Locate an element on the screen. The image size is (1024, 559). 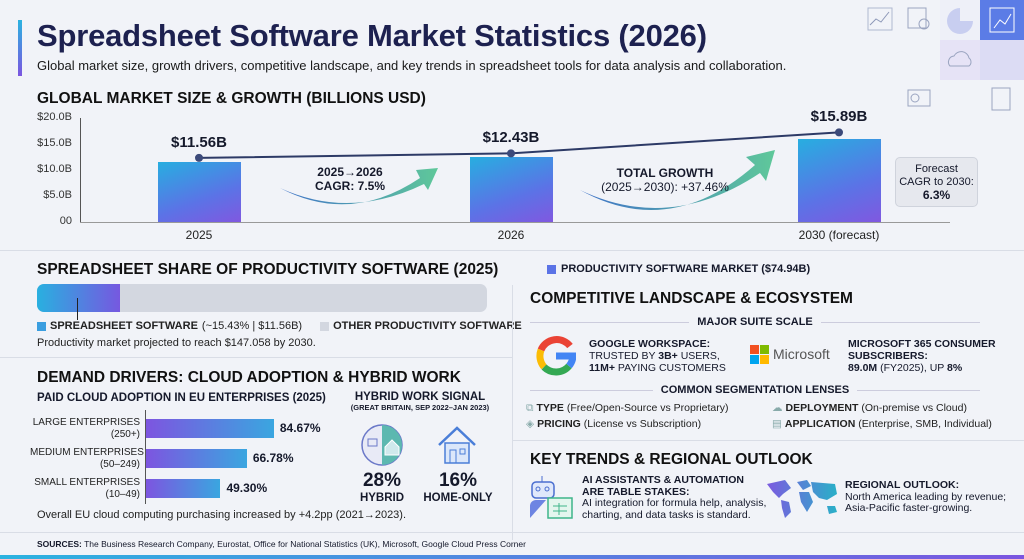
suite-heading: MAJOR SUITE SCALE is located at coordinates (755, 322).